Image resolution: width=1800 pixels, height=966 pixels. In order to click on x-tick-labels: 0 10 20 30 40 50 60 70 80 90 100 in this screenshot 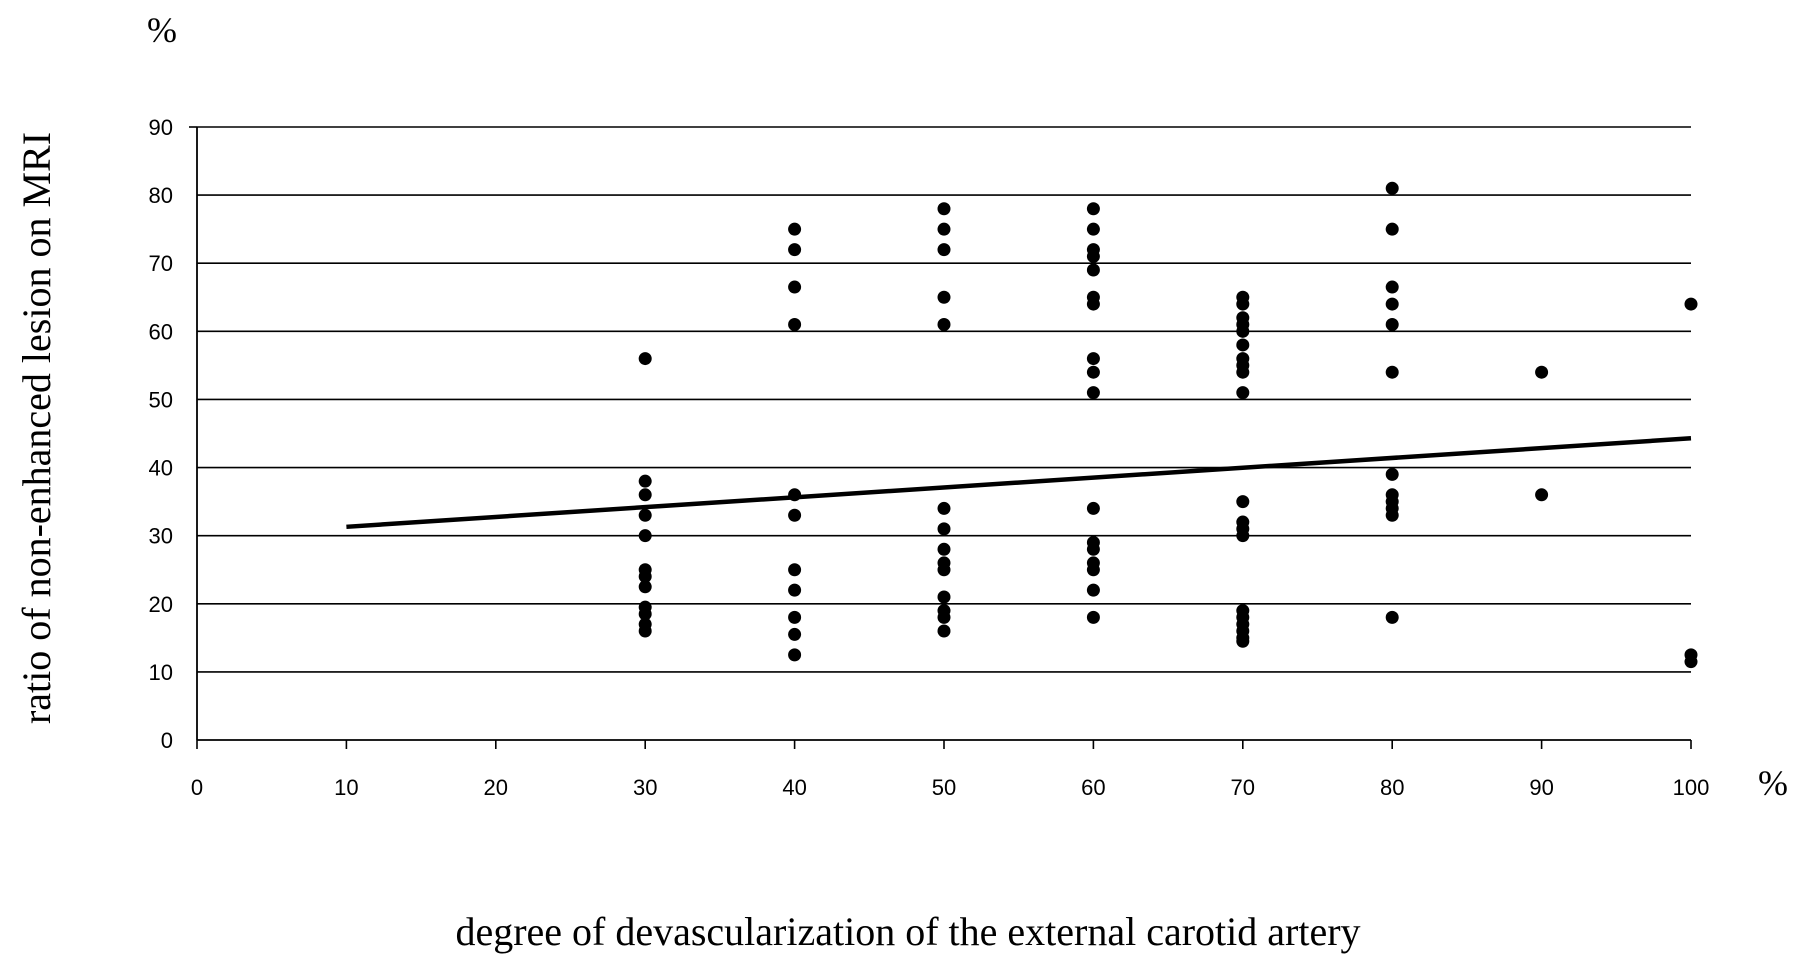, I will do `click(950, 787)`.